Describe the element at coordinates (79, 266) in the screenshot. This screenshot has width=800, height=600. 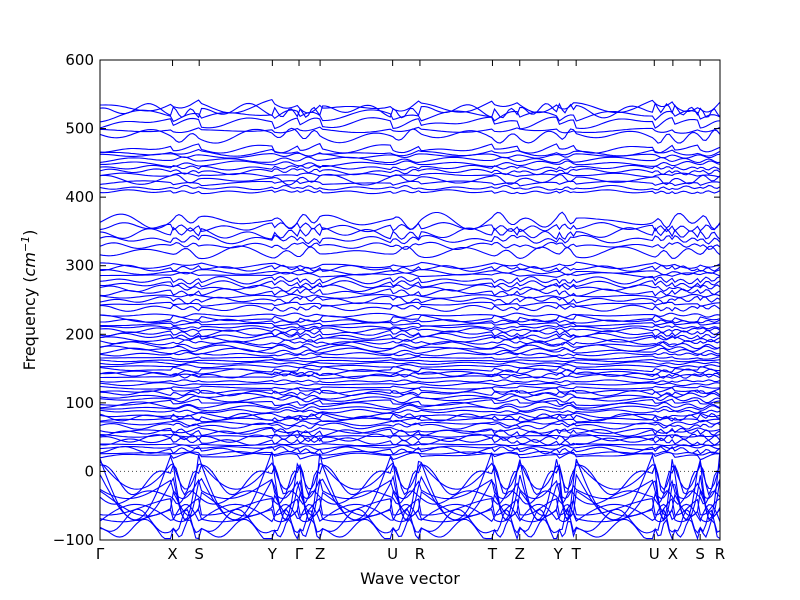
I see `y-tick-label: 300` at that location.